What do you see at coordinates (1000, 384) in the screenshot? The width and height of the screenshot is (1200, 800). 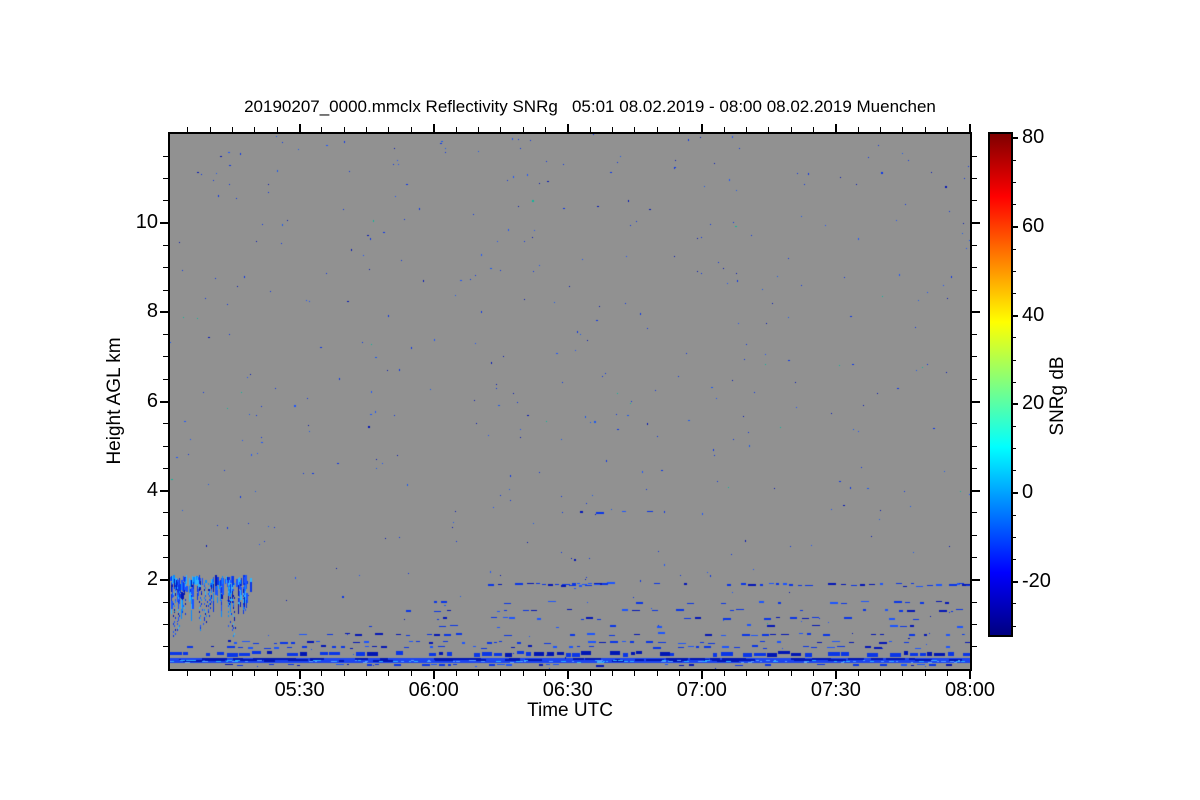 I see `colorbar` at bounding box center [1000, 384].